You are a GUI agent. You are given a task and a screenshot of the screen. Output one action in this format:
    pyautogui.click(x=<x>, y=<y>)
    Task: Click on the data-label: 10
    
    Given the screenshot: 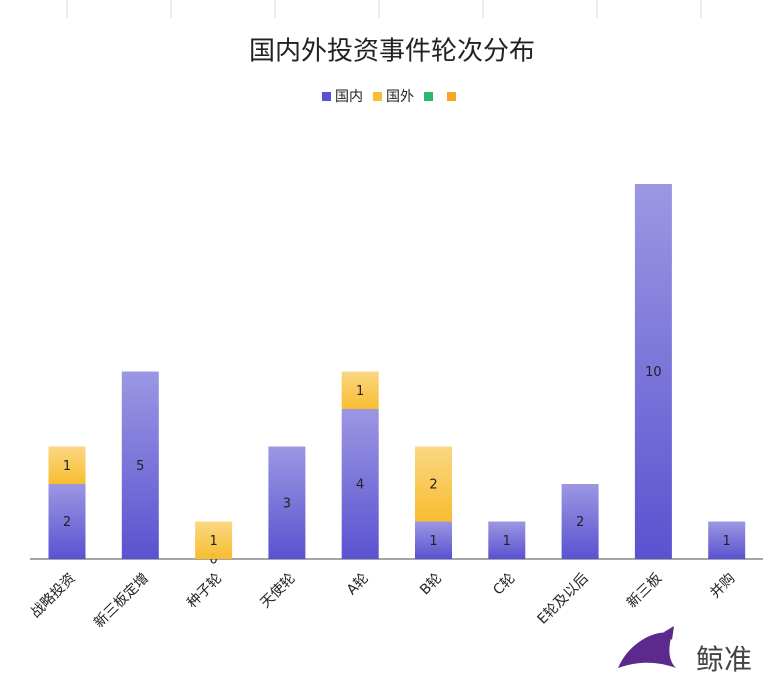 What is the action you would take?
    pyautogui.click(x=653, y=372)
    